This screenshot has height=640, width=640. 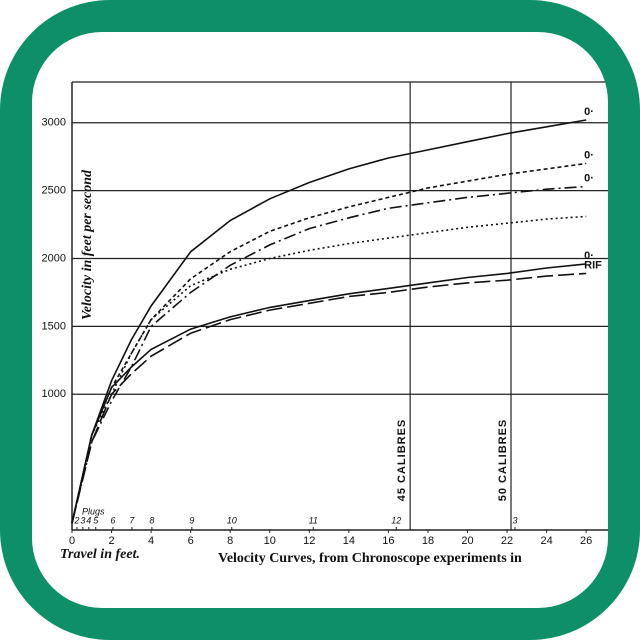 What do you see at coordinates (191, 520) in the screenshot?
I see `plug-label: 9` at bounding box center [191, 520].